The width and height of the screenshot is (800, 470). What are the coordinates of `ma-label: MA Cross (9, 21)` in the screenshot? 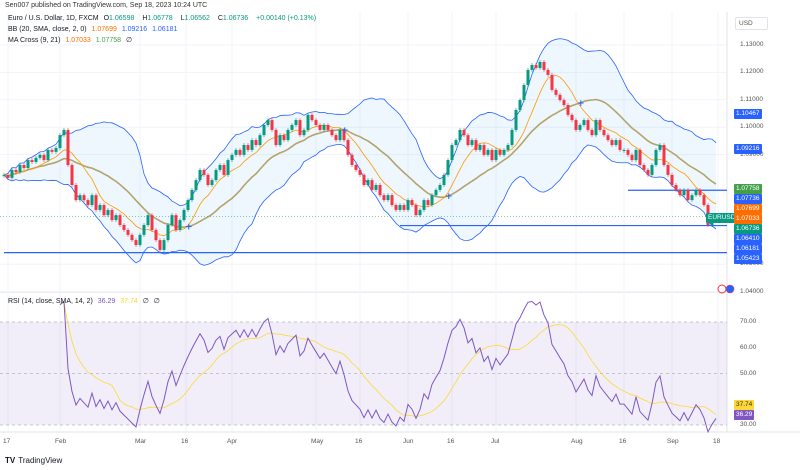 It's located at (34, 40).